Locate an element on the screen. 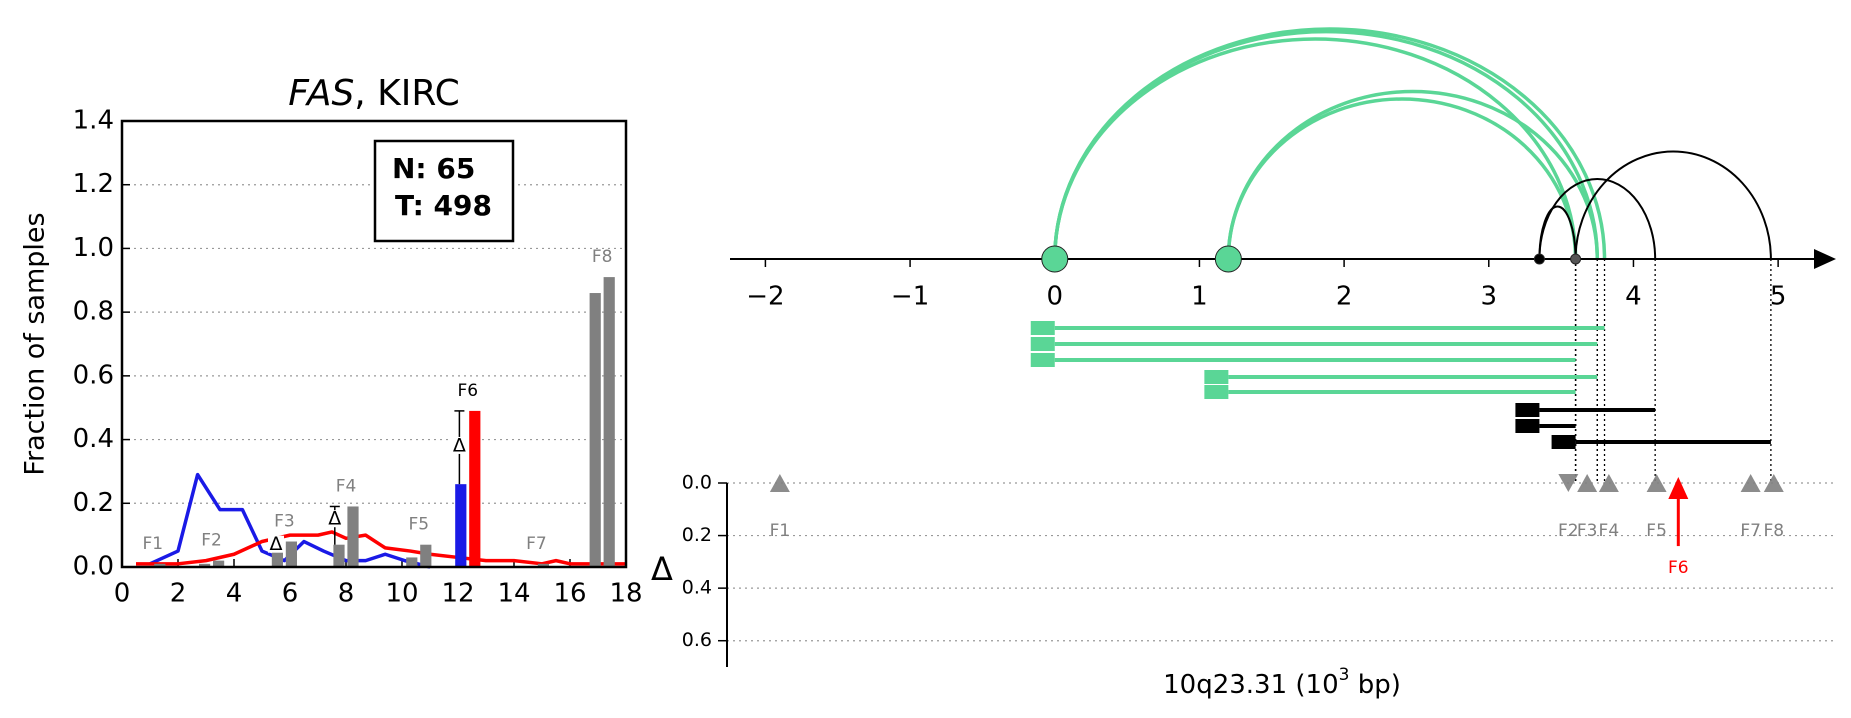 The width and height of the screenshot is (1851, 718). line-series is located at coordinates (381, 548).